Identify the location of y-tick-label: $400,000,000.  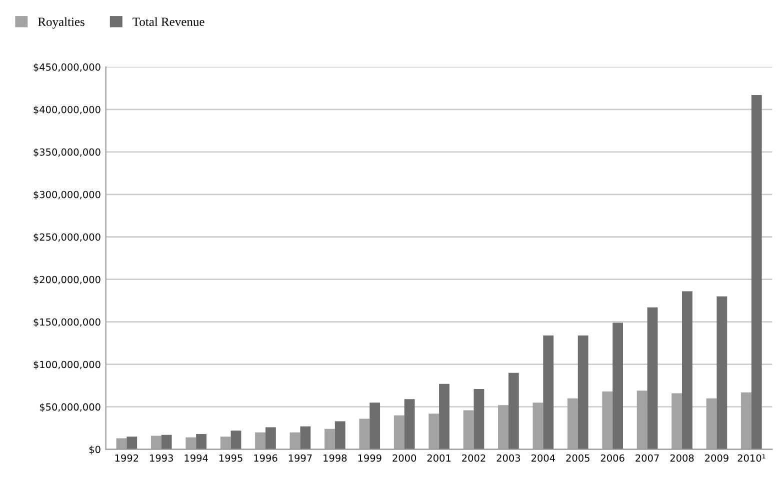
(67, 110).